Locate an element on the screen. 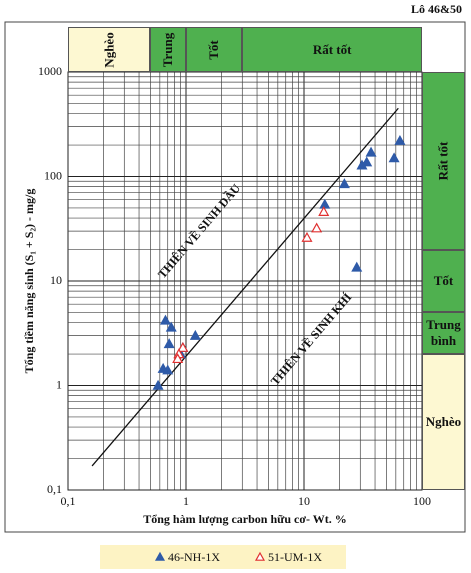 The height and width of the screenshot is (573, 471). band: Trung bình is located at coordinates (443, 333).